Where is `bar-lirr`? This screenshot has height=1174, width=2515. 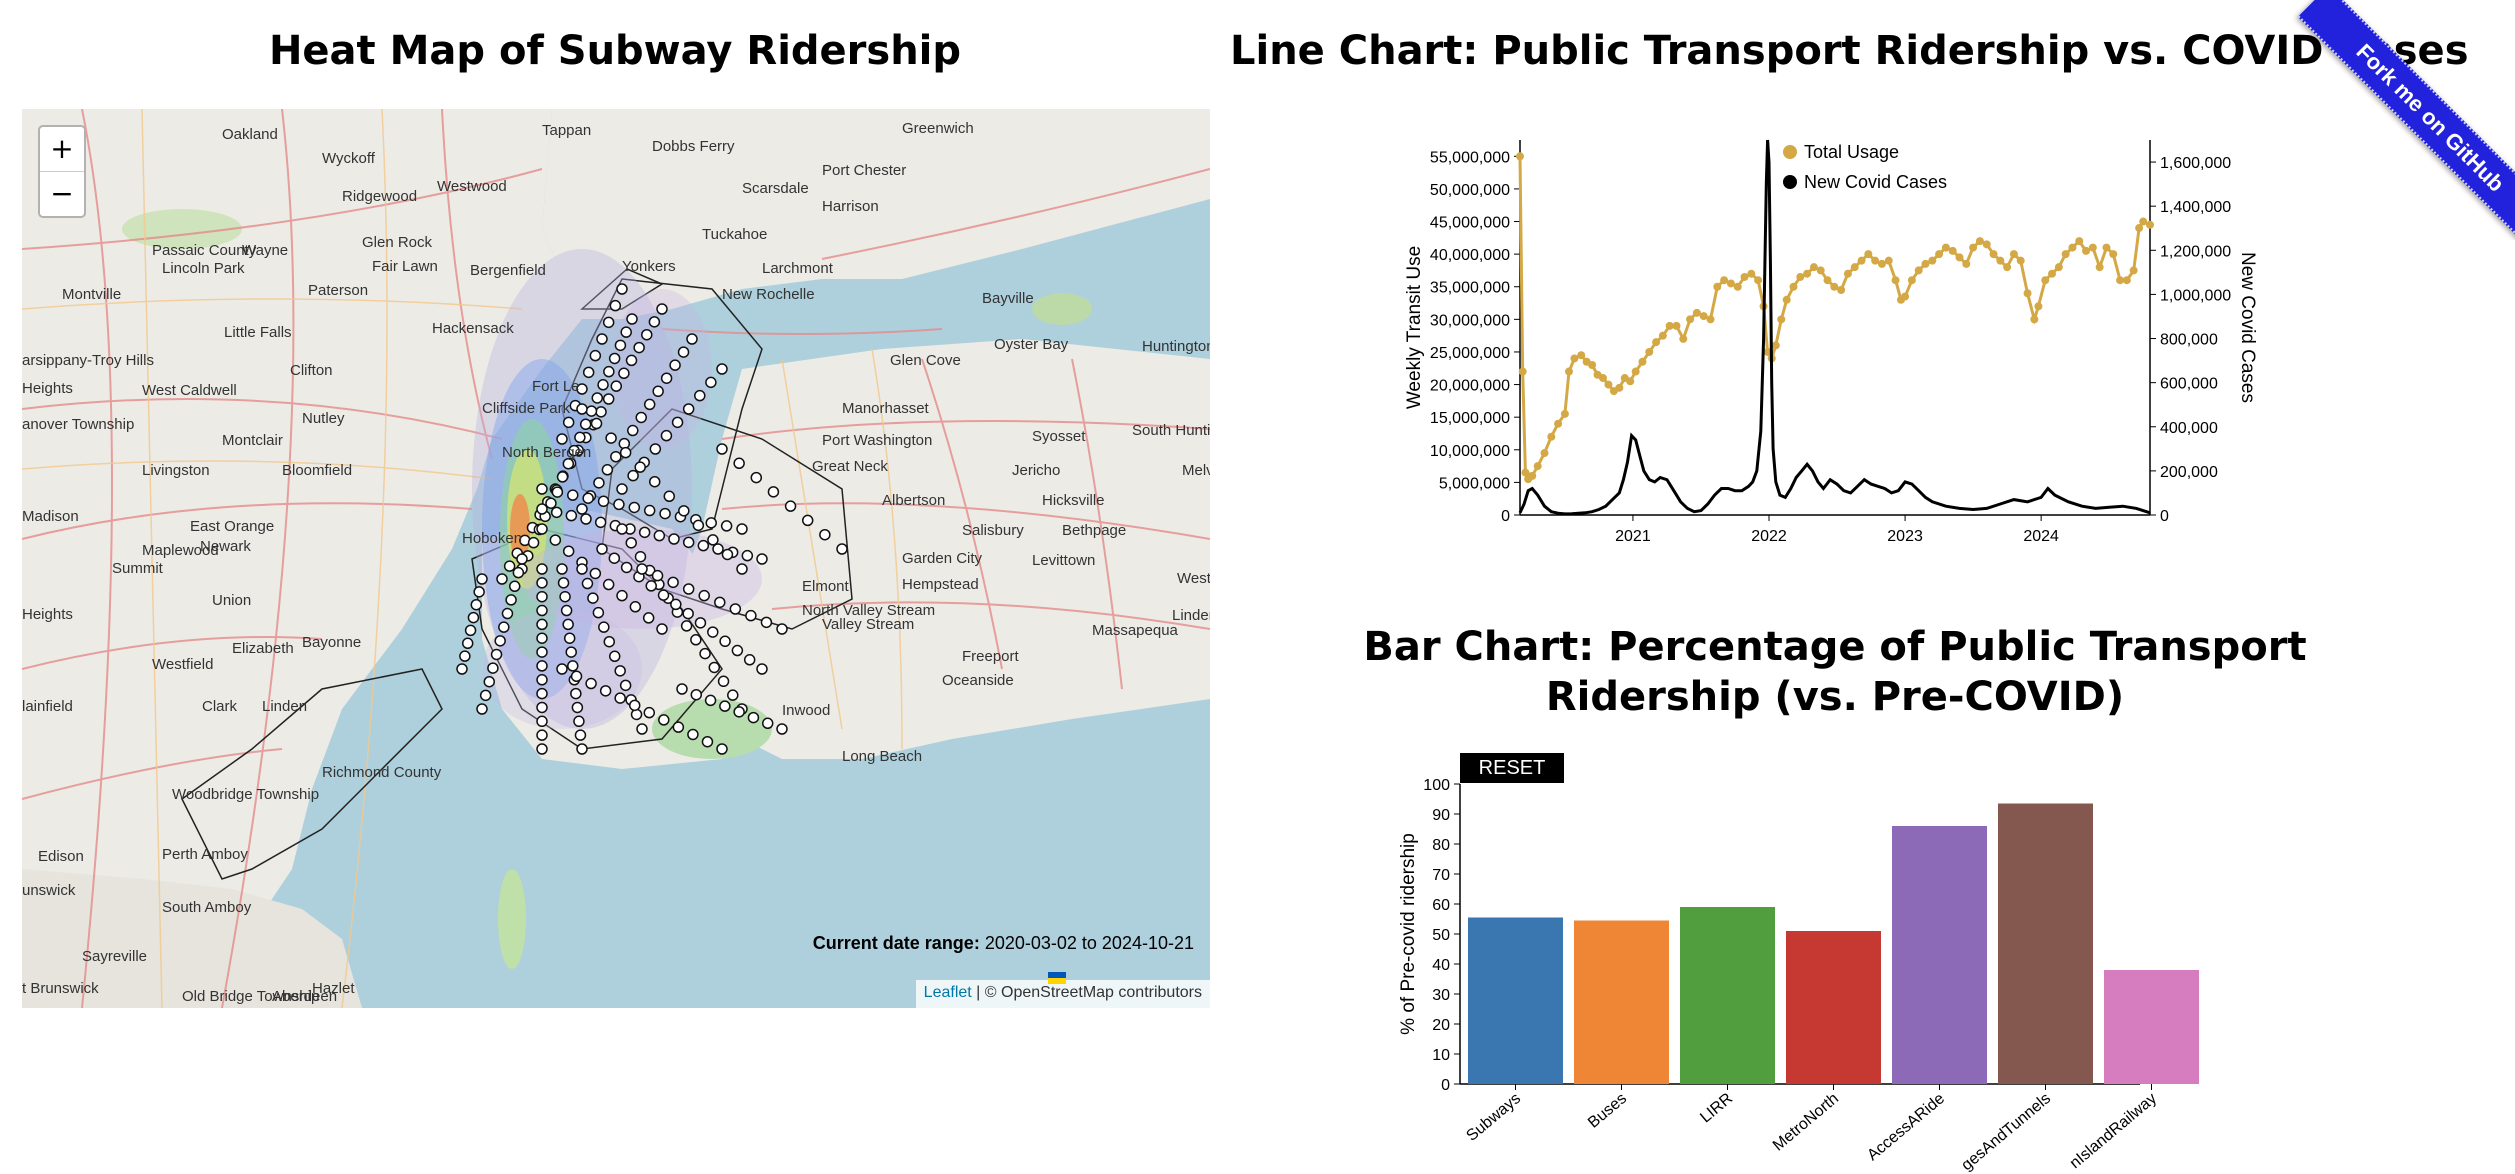 bar-lirr is located at coordinates (1727, 995).